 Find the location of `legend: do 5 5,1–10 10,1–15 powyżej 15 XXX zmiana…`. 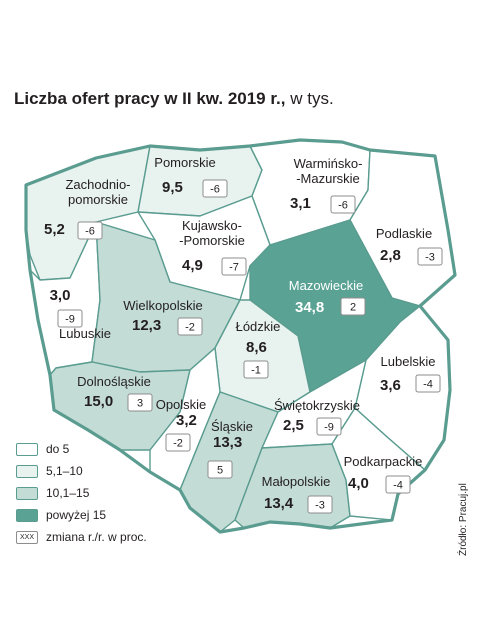

legend: do 5 5,1–10 10,1–15 powyżej 15 XXX zmiana… is located at coordinates (81, 493).